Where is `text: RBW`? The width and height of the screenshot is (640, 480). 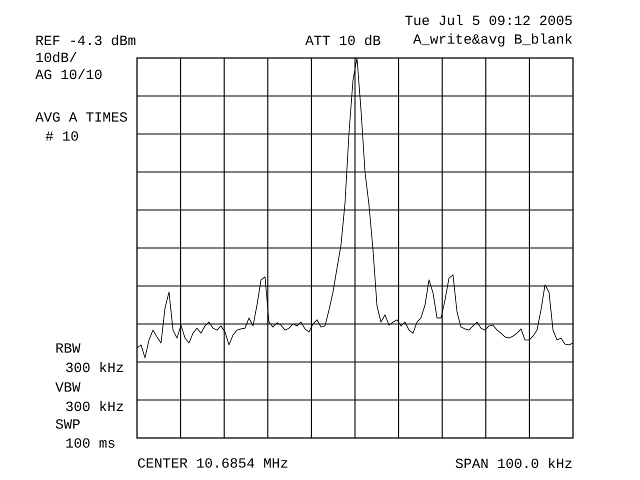
text: RBW is located at coordinates (68, 348).